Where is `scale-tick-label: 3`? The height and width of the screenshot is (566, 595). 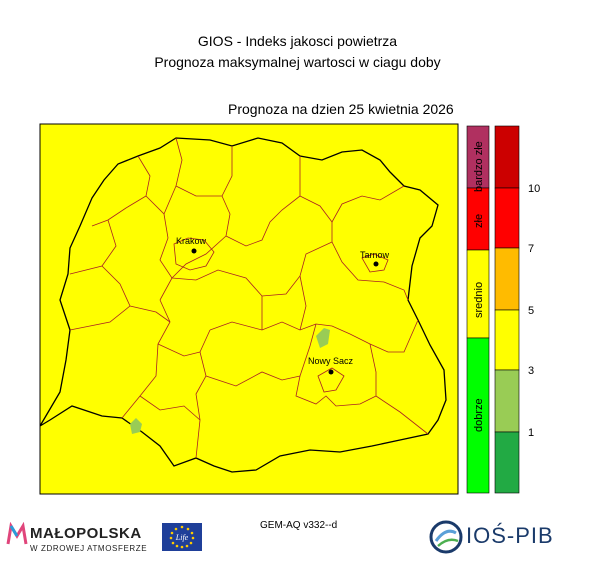 scale-tick-label: 3 is located at coordinates (531, 371).